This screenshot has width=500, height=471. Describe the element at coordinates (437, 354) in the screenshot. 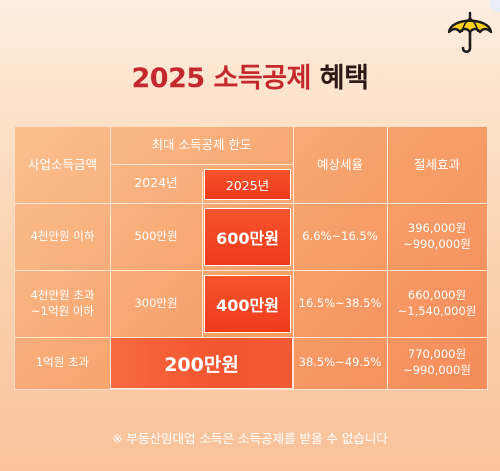

I see `row3-saving-line1: 770,000원` at that location.